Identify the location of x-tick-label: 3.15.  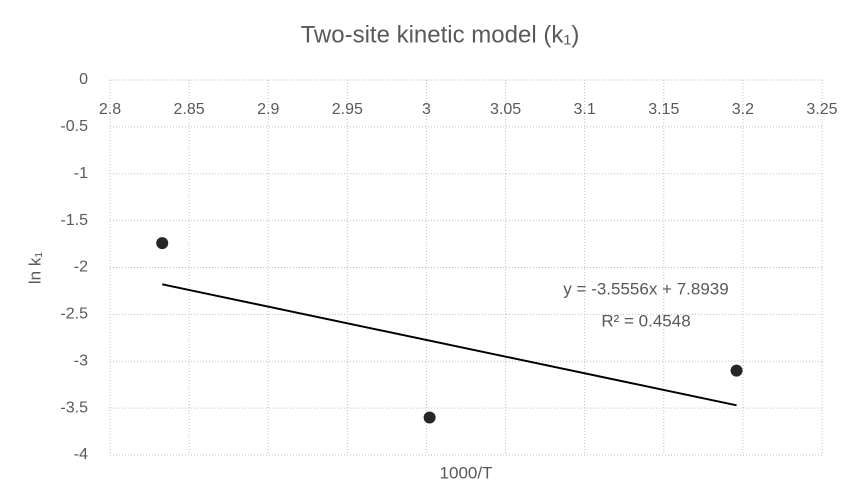
(663, 109).